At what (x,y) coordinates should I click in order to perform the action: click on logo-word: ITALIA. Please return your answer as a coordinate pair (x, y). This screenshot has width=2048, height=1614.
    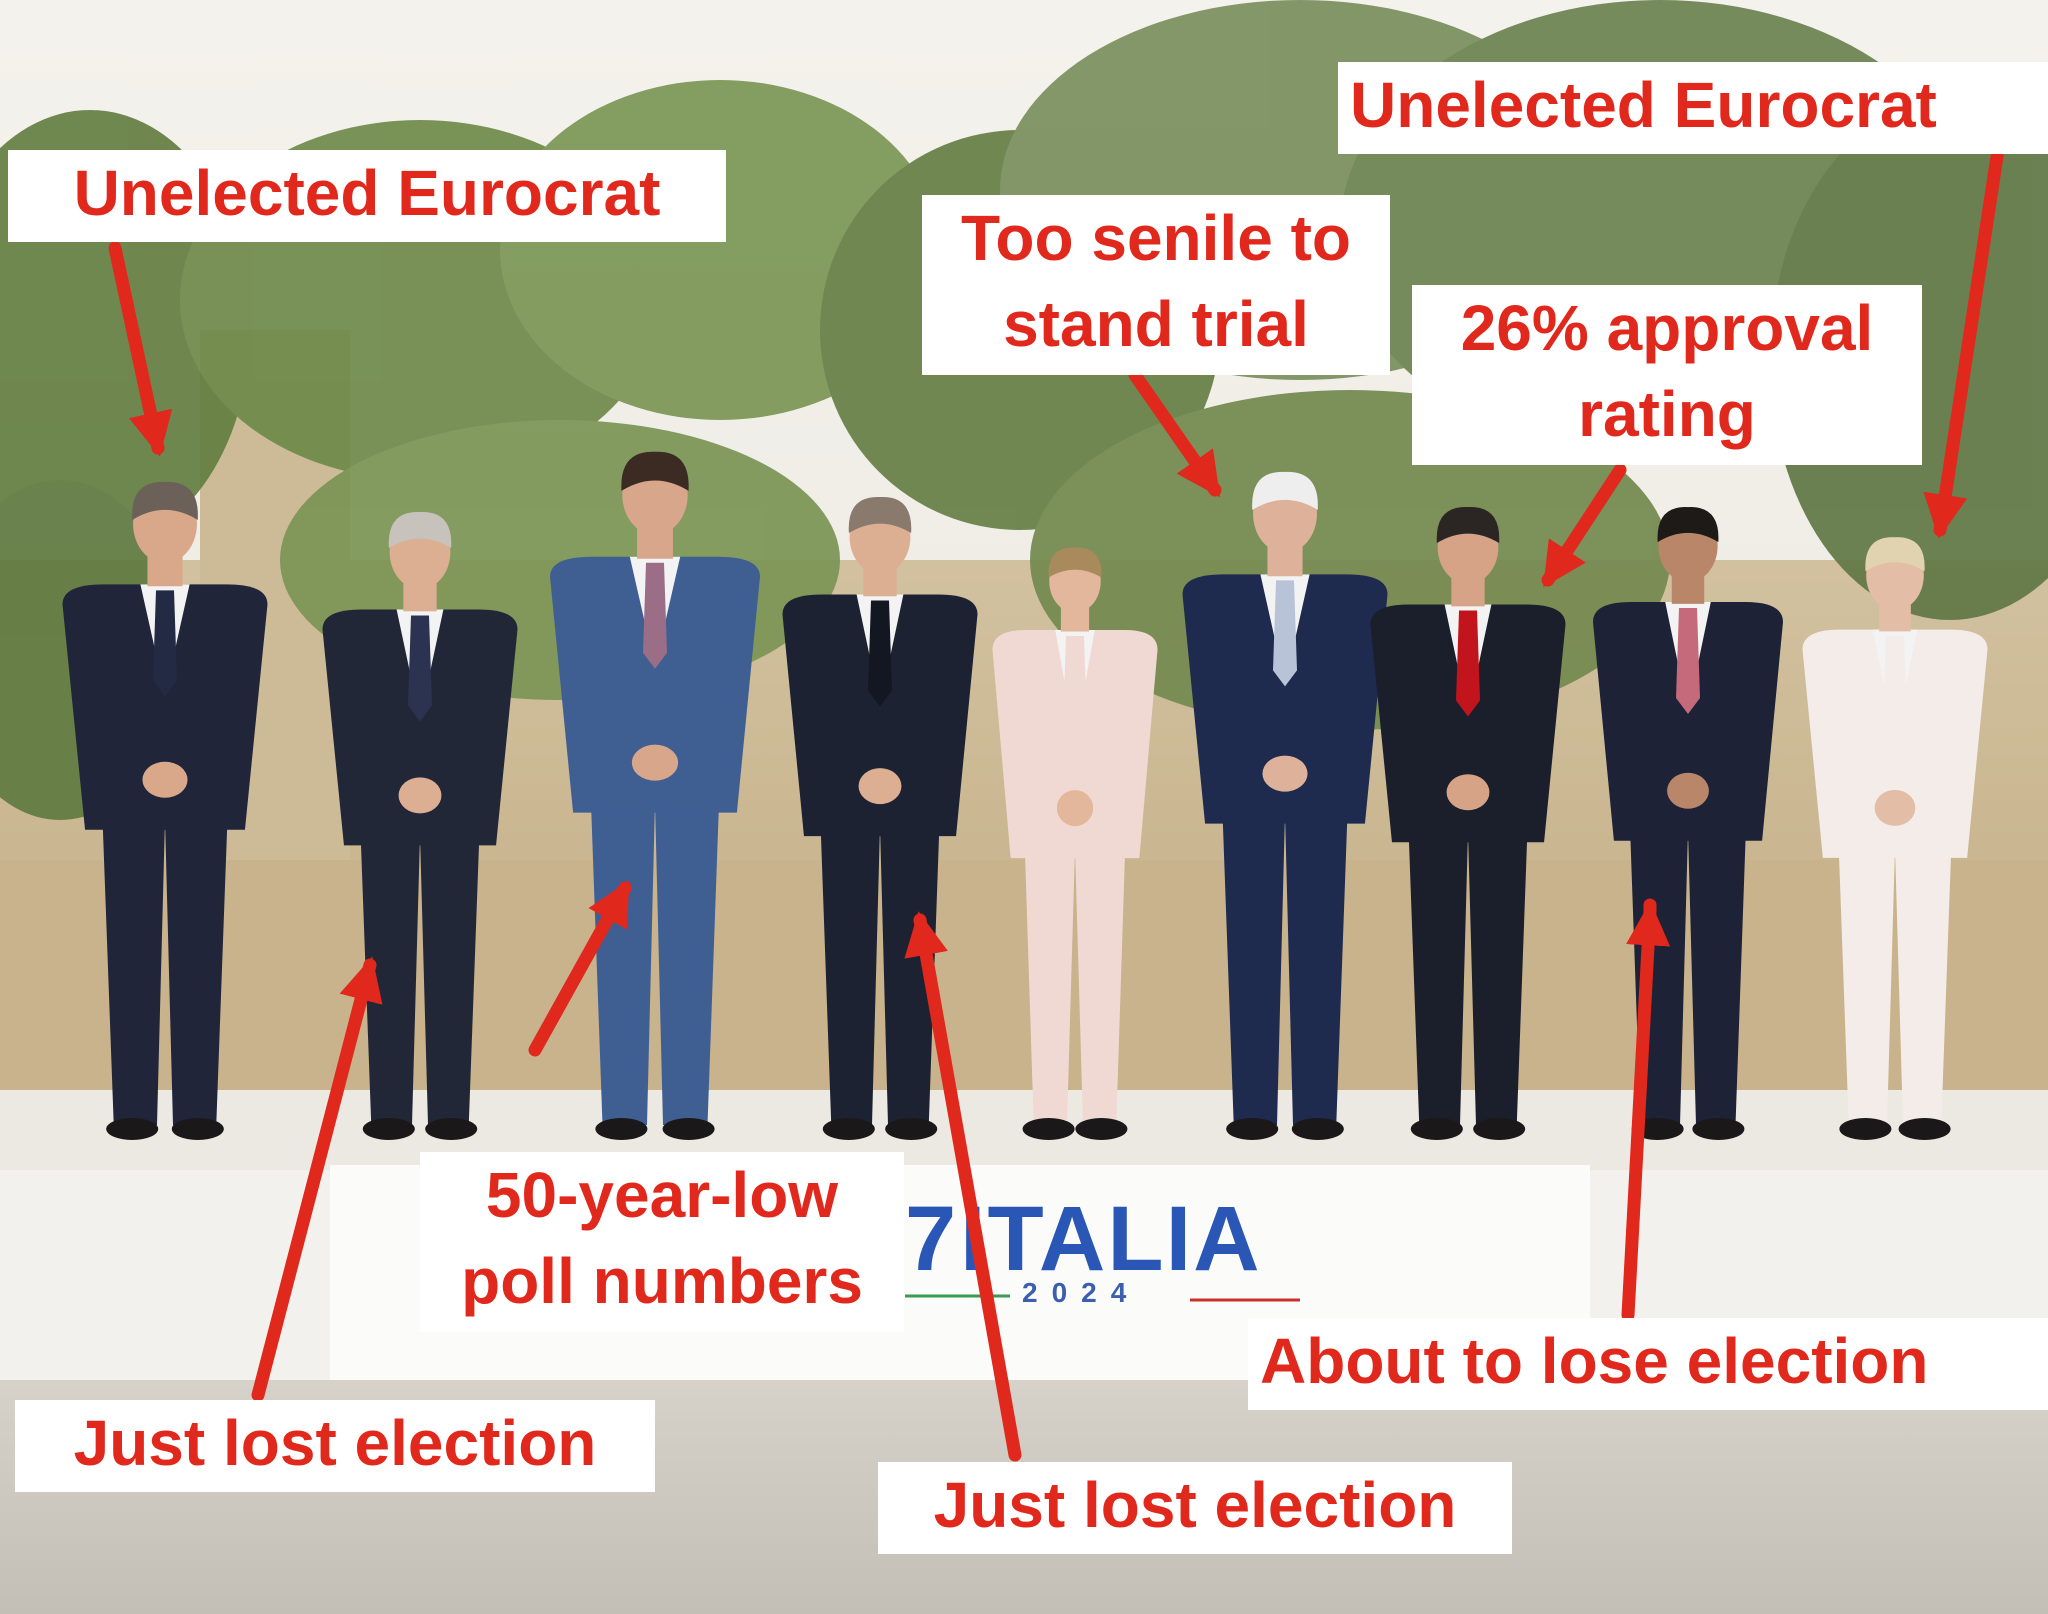
    Looking at the image, I should click on (1111, 1239).